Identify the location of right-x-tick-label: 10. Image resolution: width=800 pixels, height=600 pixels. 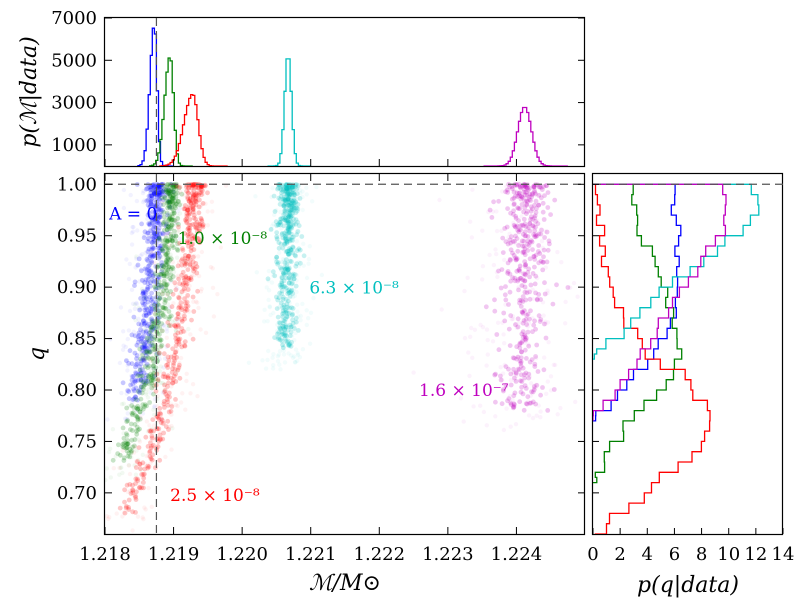
(728, 554).